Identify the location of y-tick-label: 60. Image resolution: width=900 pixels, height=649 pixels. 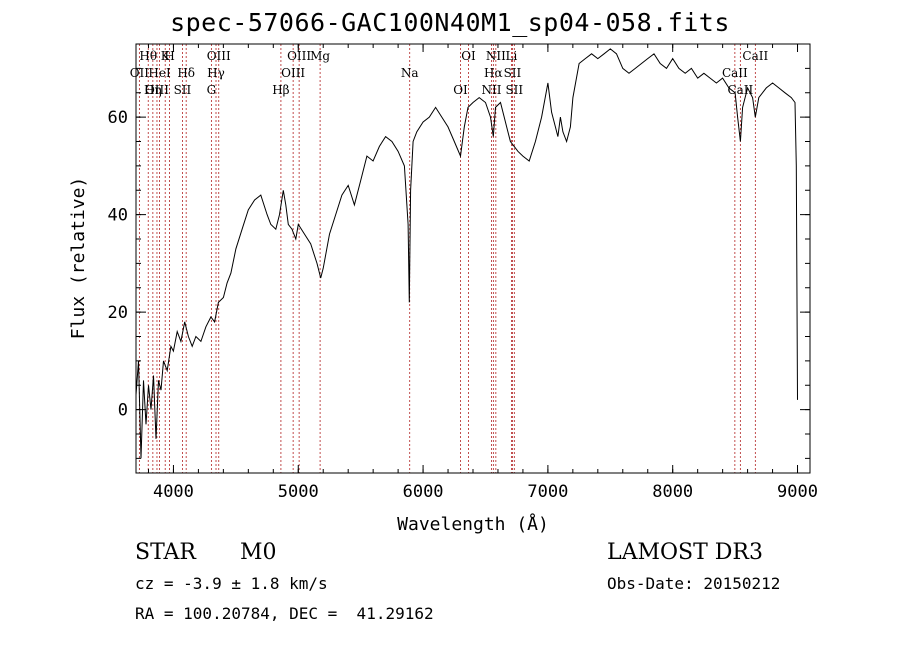
(118, 118).